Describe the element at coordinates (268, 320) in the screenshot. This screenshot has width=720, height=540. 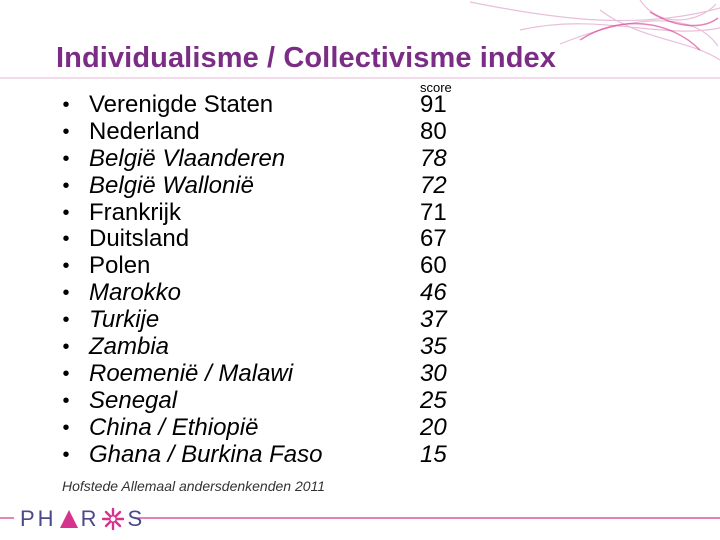
I see `list-item: • Turkije 37` at that location.